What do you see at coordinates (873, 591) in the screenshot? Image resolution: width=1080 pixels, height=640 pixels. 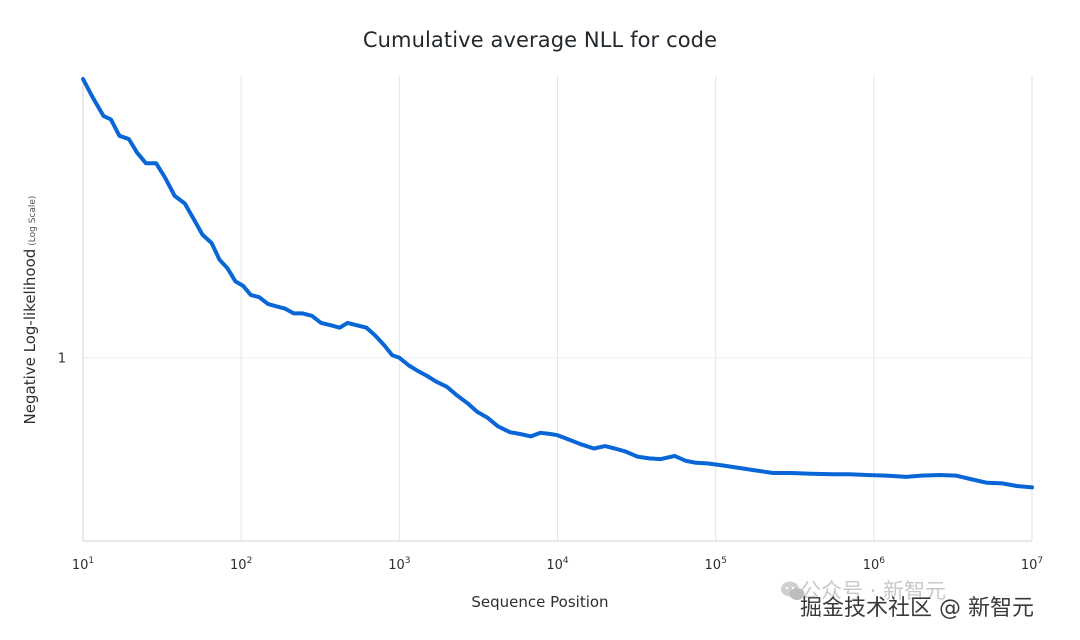 I see `watermark-line1: 公众号 · 新智元` at bounding box center [873, 591].